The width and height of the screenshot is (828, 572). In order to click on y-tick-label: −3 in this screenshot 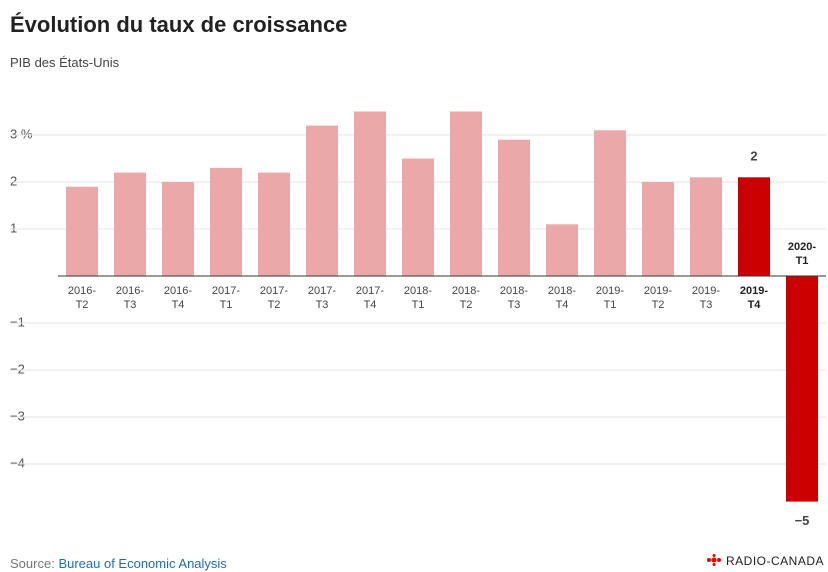, I will do `click(17, 415)`.